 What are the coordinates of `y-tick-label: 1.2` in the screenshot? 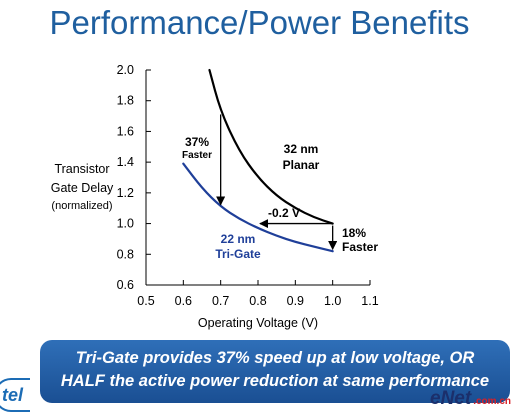 It's located at (125, 193).